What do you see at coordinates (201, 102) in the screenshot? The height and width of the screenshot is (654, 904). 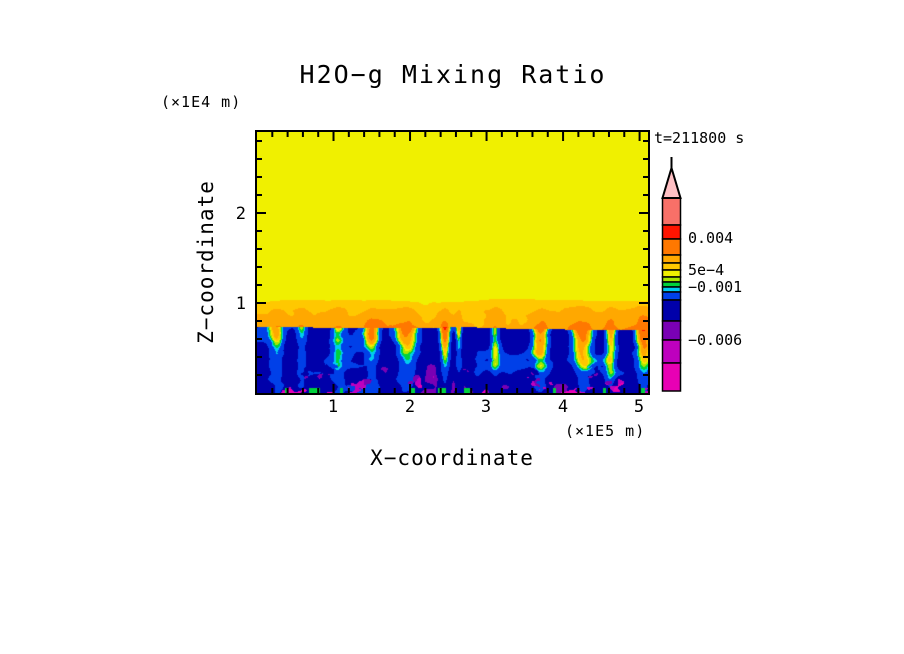 I see `z-axis-unit: (×1E4 m)` at bounding box center [201, 102].